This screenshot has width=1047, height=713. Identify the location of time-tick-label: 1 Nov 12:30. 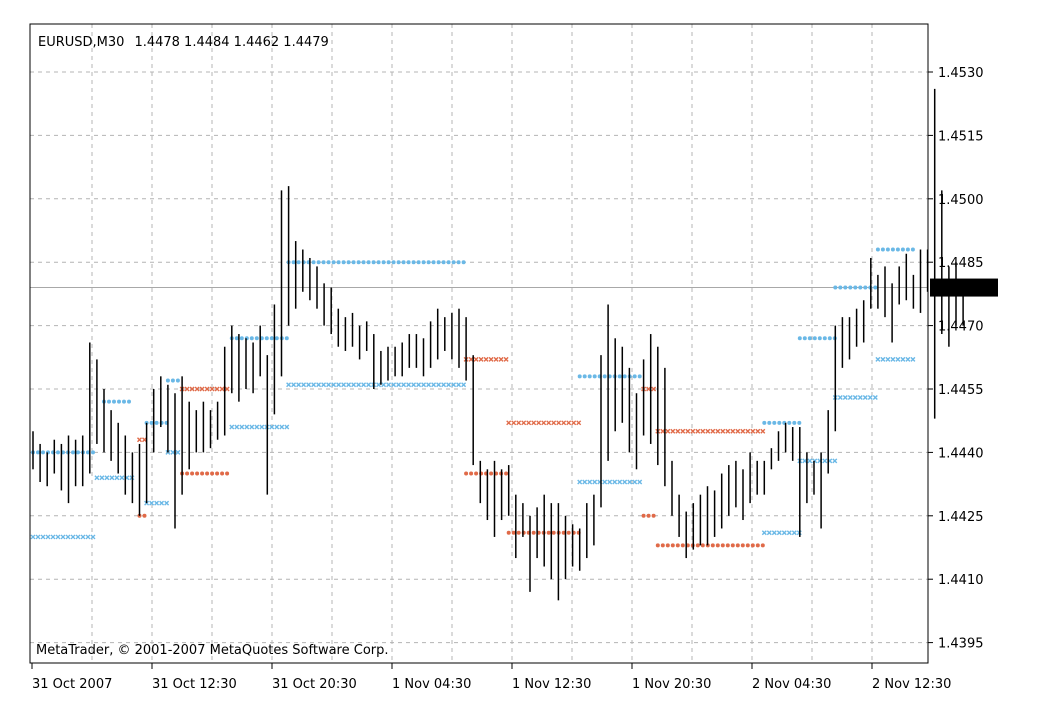
(551, 684).